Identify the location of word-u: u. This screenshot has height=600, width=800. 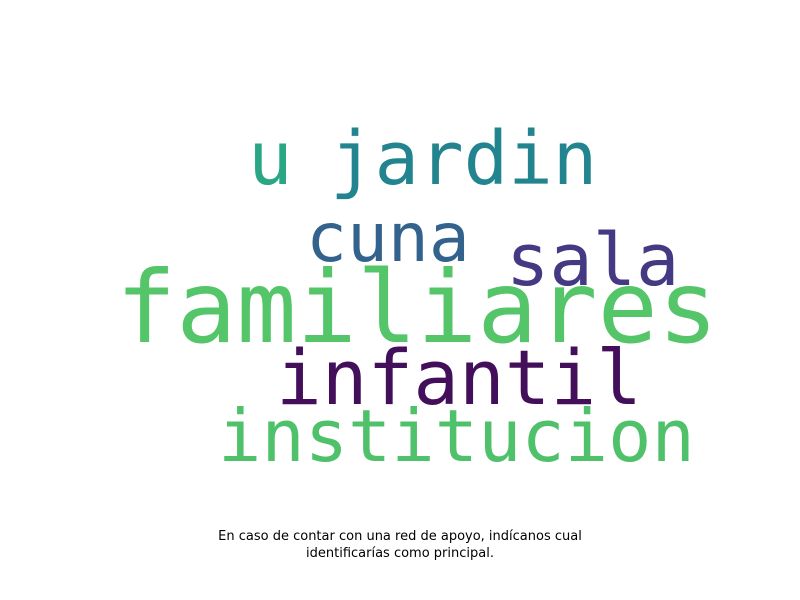
(270, 159).